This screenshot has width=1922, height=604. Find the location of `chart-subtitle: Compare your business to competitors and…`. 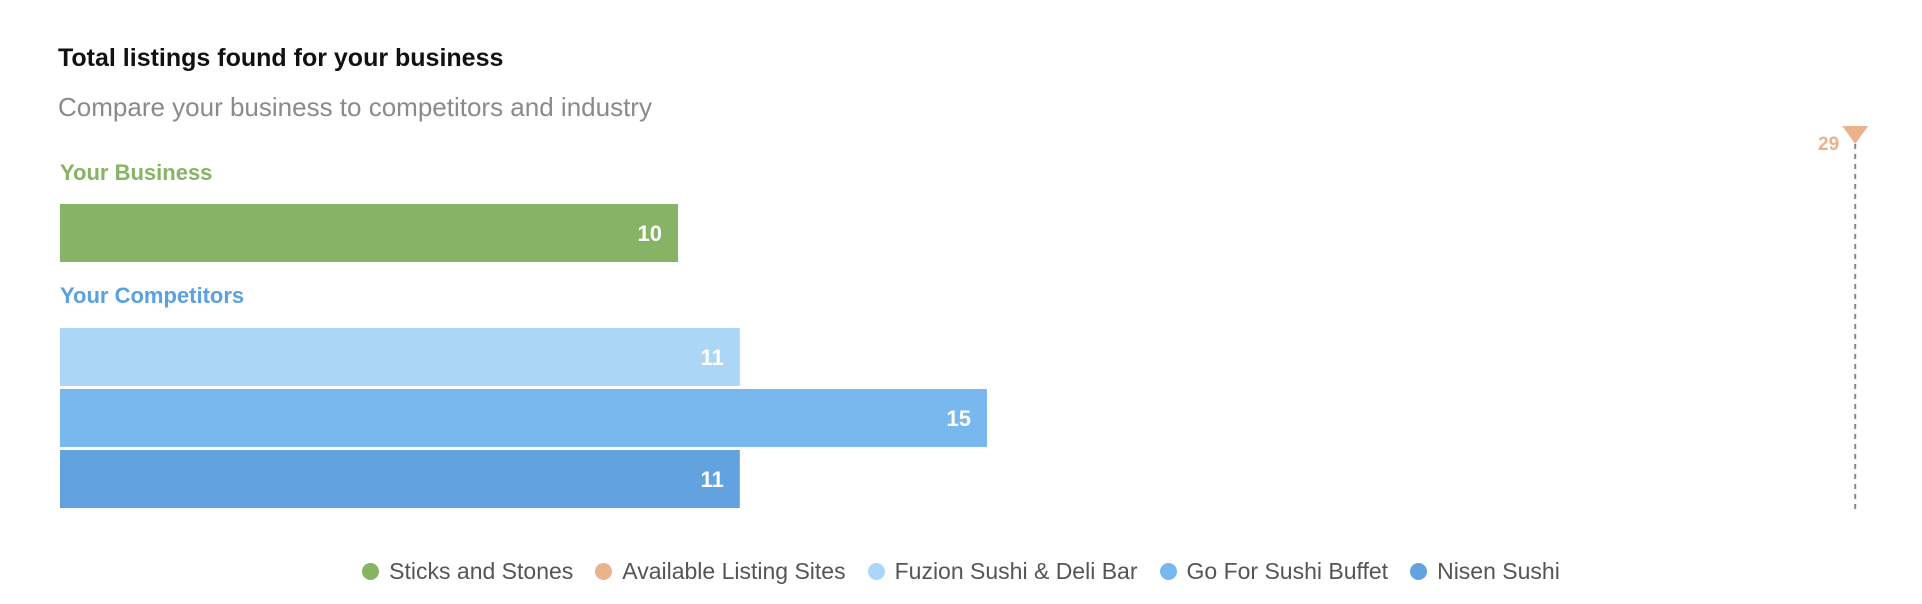

chart-subtitle: Compare your business to competitors and… is located at coordinates (355, 107).